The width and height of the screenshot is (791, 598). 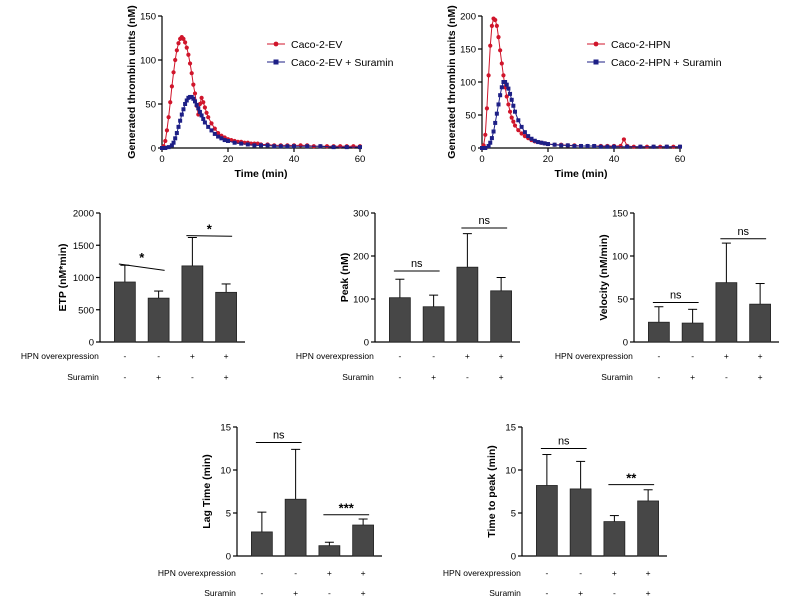 What do you see at coordinates (316, 45) in the screenshot?
I see `legend-label: Caco-2-EV` at bounding box center [316, 45].